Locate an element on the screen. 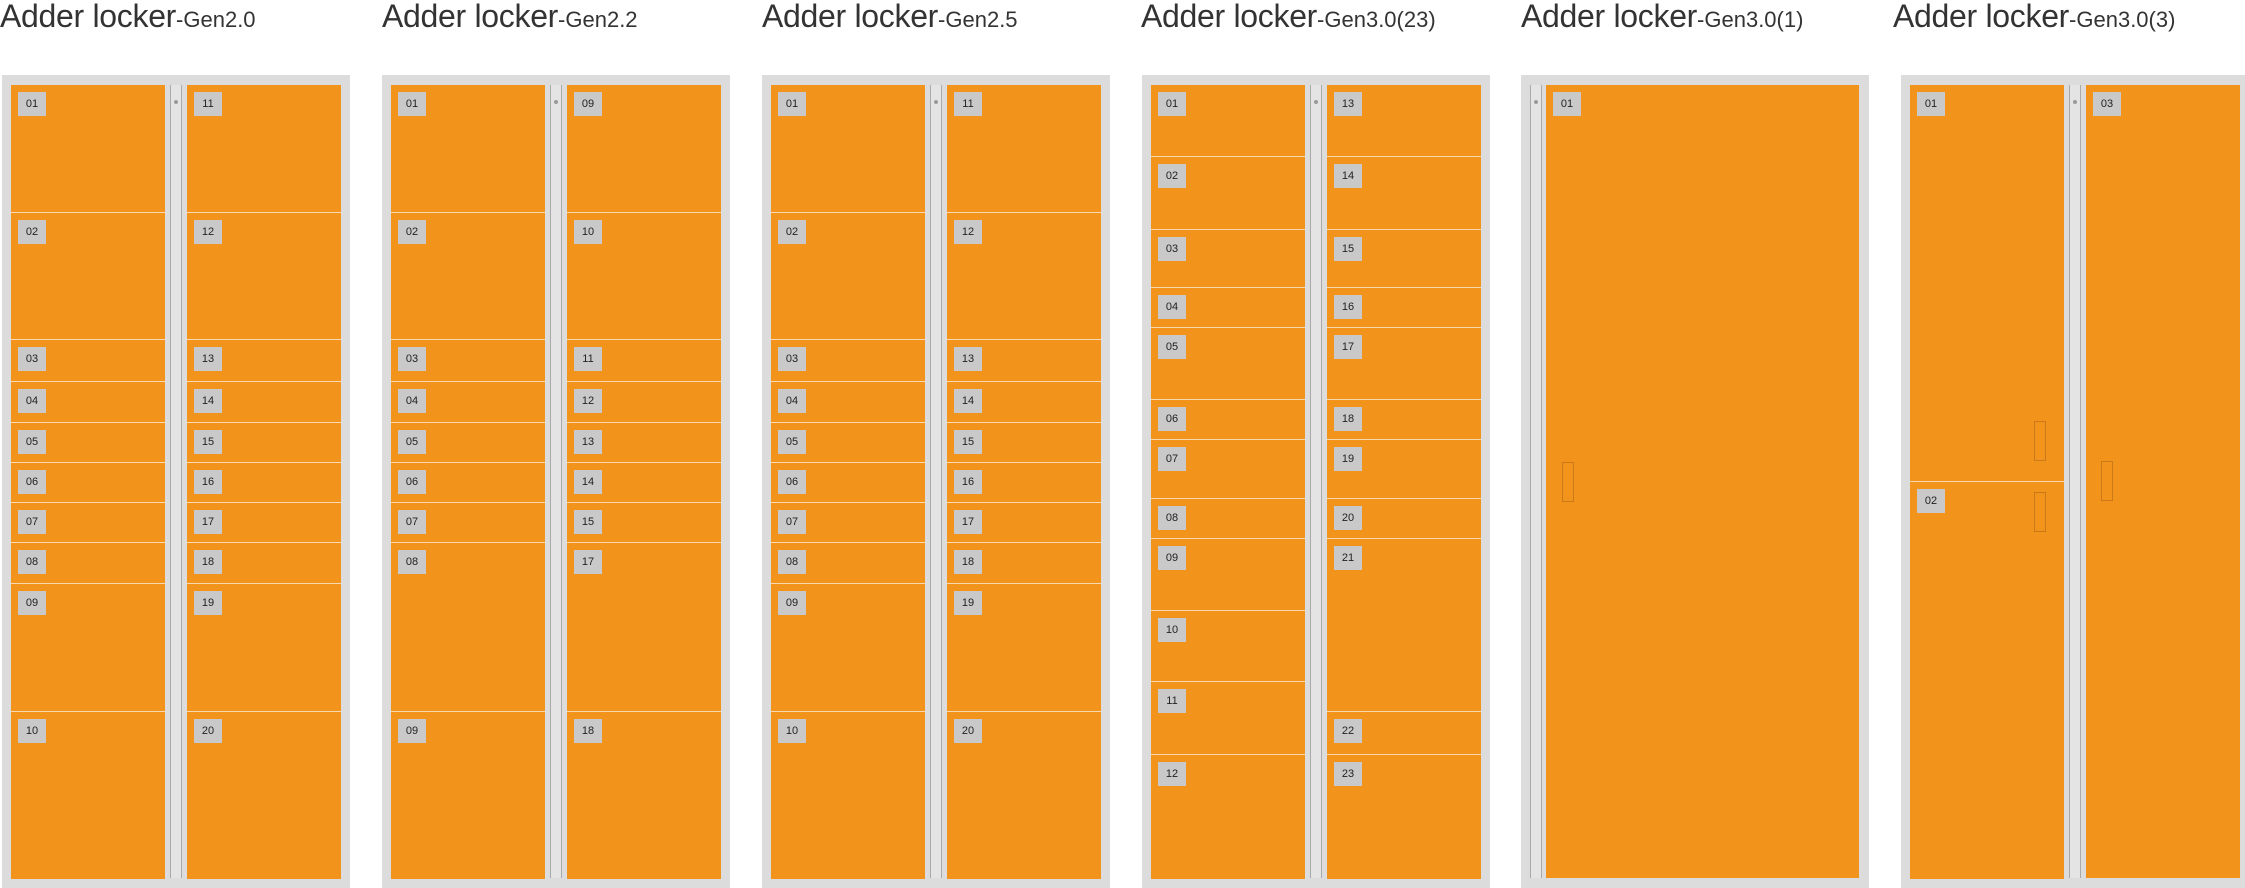  locker-cabinet-gen20: 01 02 03 04 05 06 07 08 09 10 11 12 13 14 15 16 17 18 19 20 is located at coordinates (176, 481).